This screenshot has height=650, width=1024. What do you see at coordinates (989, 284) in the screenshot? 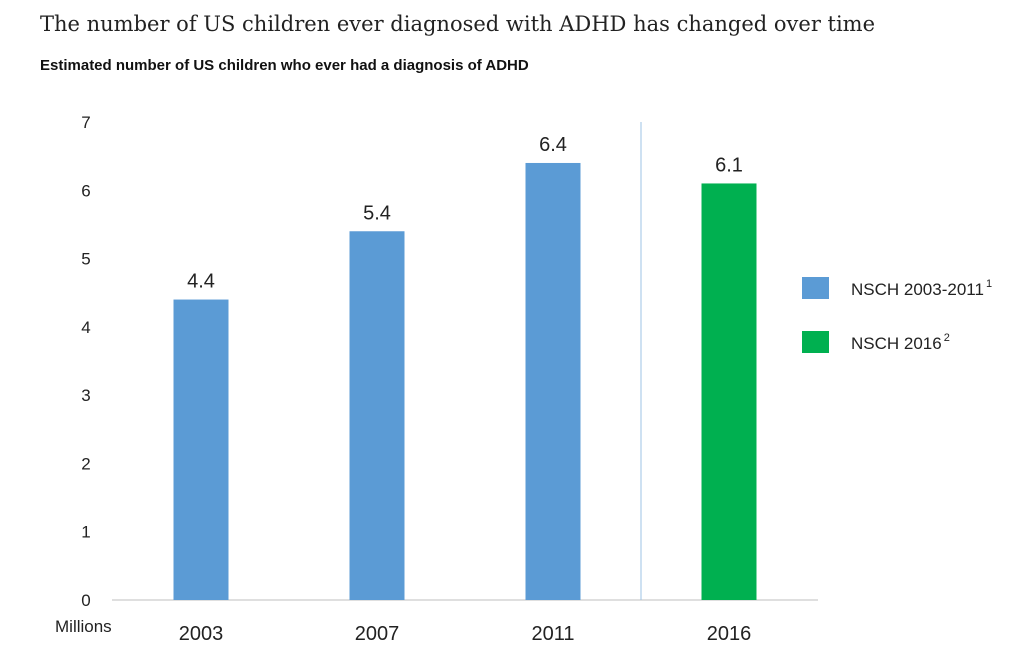
I see `legend-footnote-marker: 1` at bounding box center [989, 284].